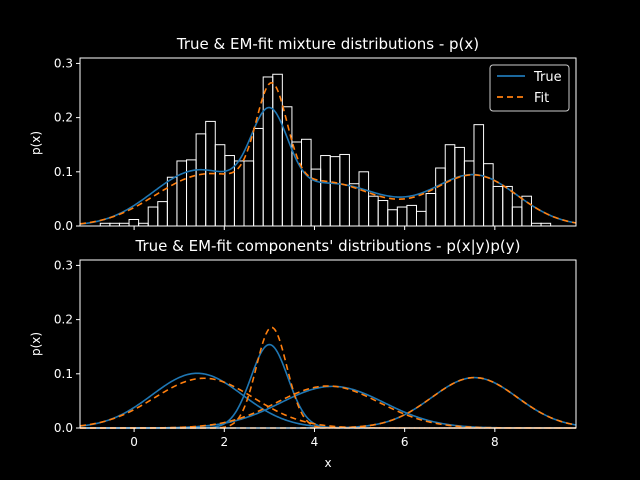  Describe the element at coordinates (405, 442) in the screenshot. I see `xtick-label: 6` at that location.